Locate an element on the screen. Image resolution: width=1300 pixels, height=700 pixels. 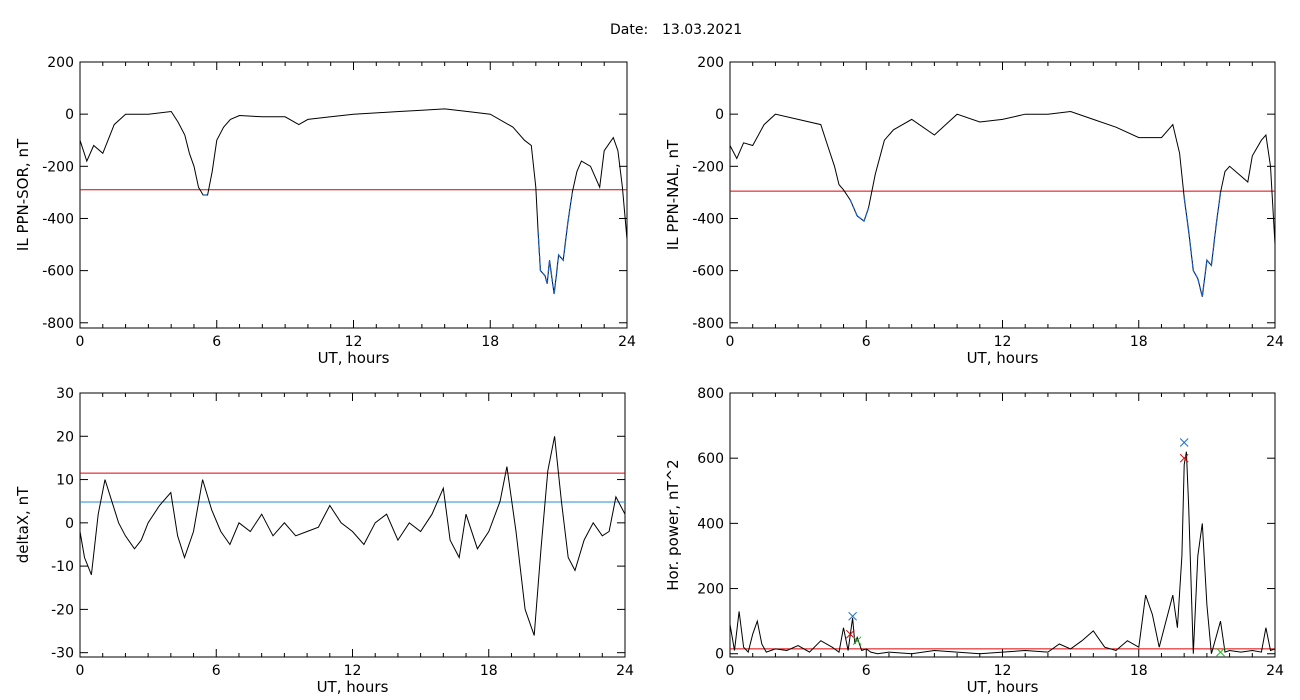
y-tick-label: 800 is located at coordinates (710, 394).